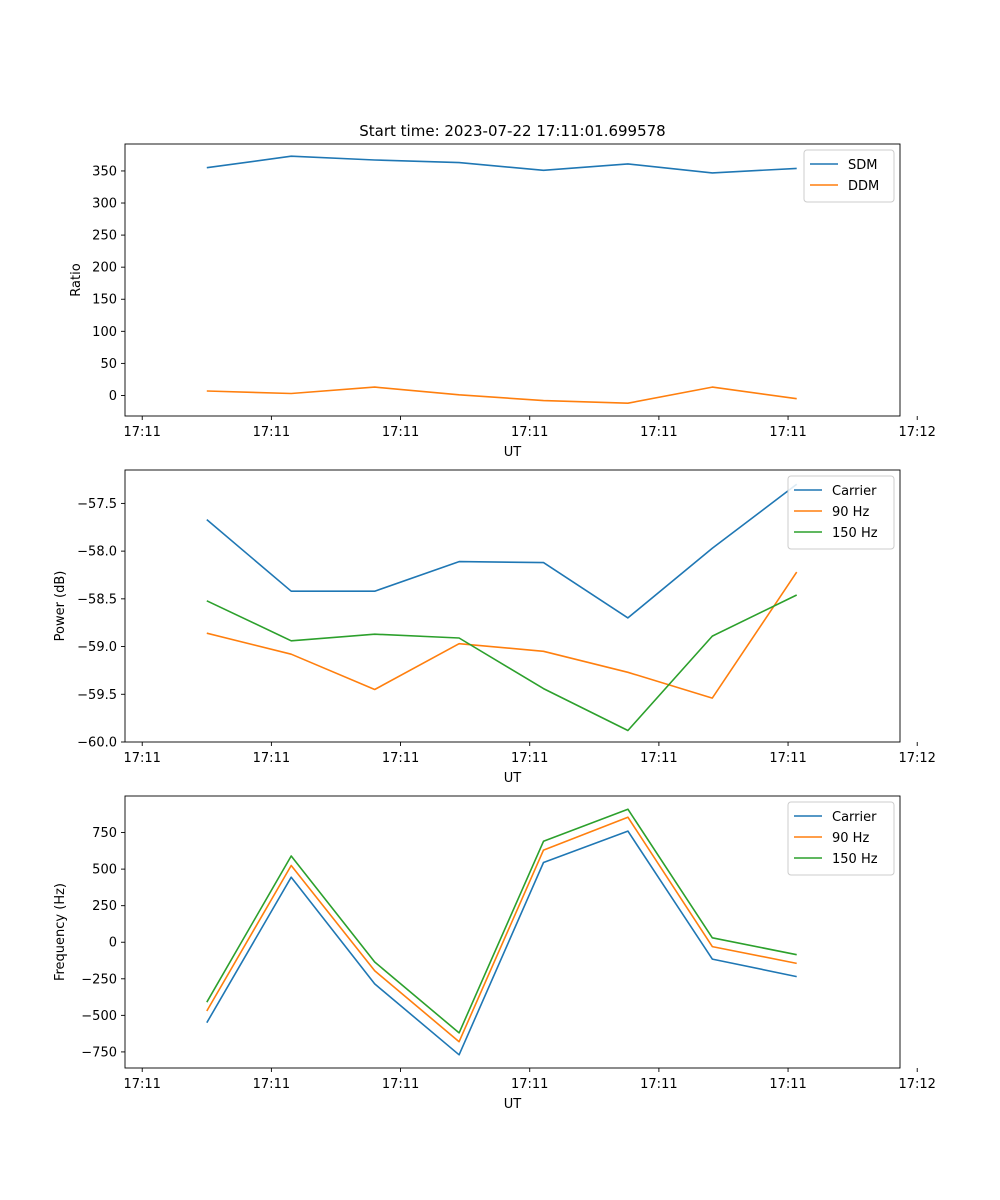 The height and width of the screenshot is (1200, 1000). What do you see at coordinates (99, 1052) in the screenshot?
I see `y-tick-label: −750` at bounding box center [99, 1052].